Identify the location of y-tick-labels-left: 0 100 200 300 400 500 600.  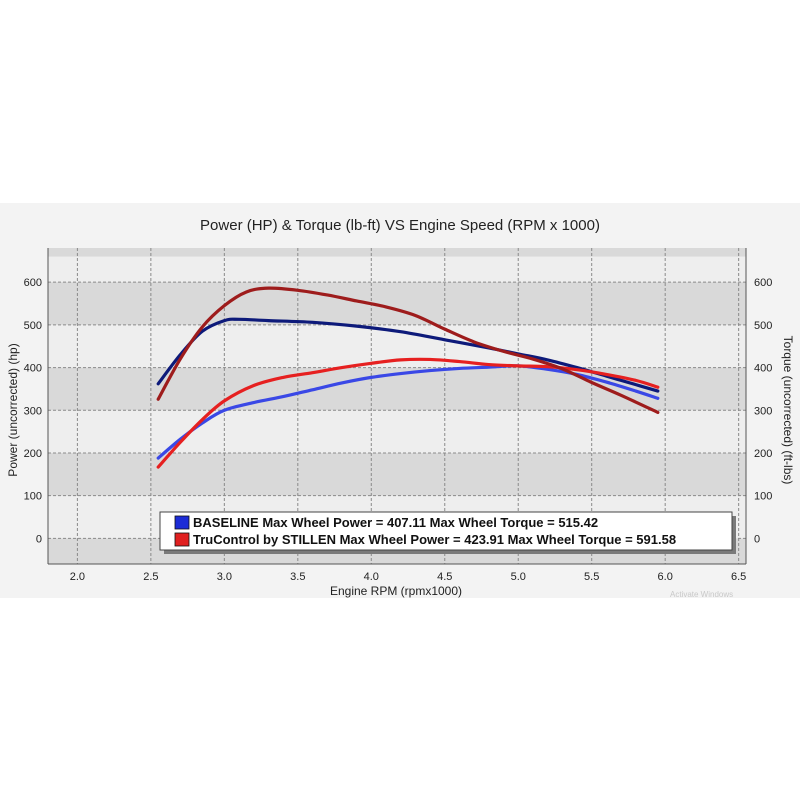
(33, 411).